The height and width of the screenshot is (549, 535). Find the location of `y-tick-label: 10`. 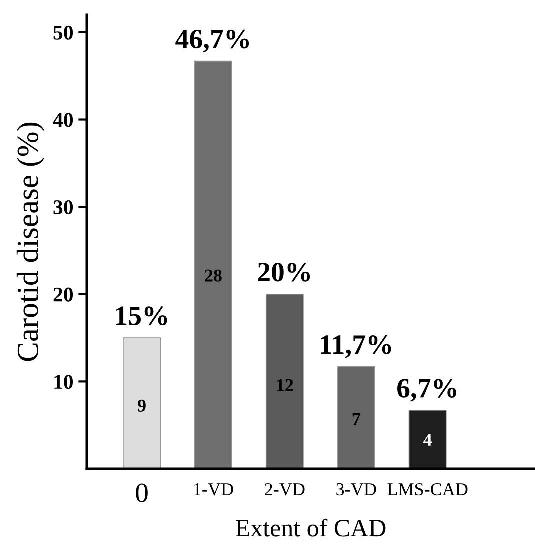

y-tick-label: 10 is located at coordinates (64, 382).